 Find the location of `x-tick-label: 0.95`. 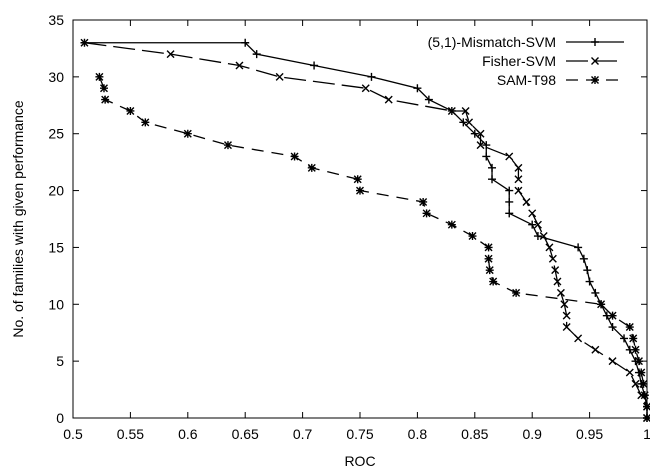

x-tick-label: 0.95 is located at coordinates (589, 434).